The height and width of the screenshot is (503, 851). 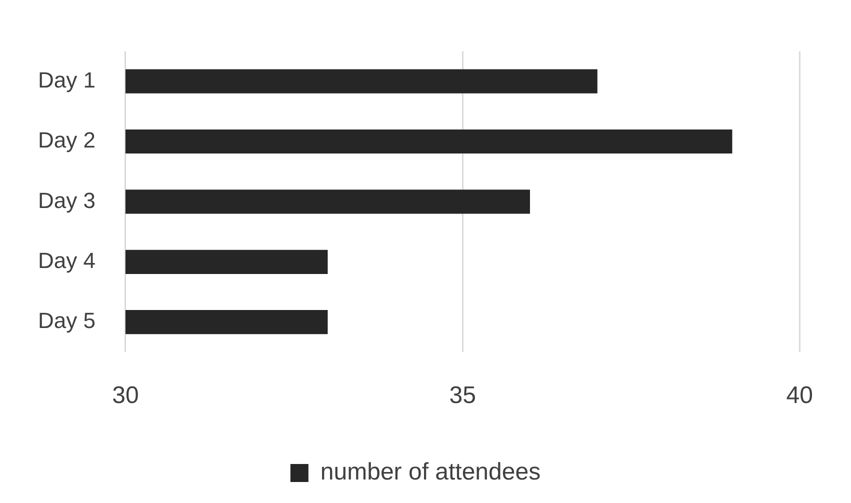 What do you see at coordinates (430, 472) in the screenshot?
I see `legend-label: number of attendees` at bounding box center [430, 472].